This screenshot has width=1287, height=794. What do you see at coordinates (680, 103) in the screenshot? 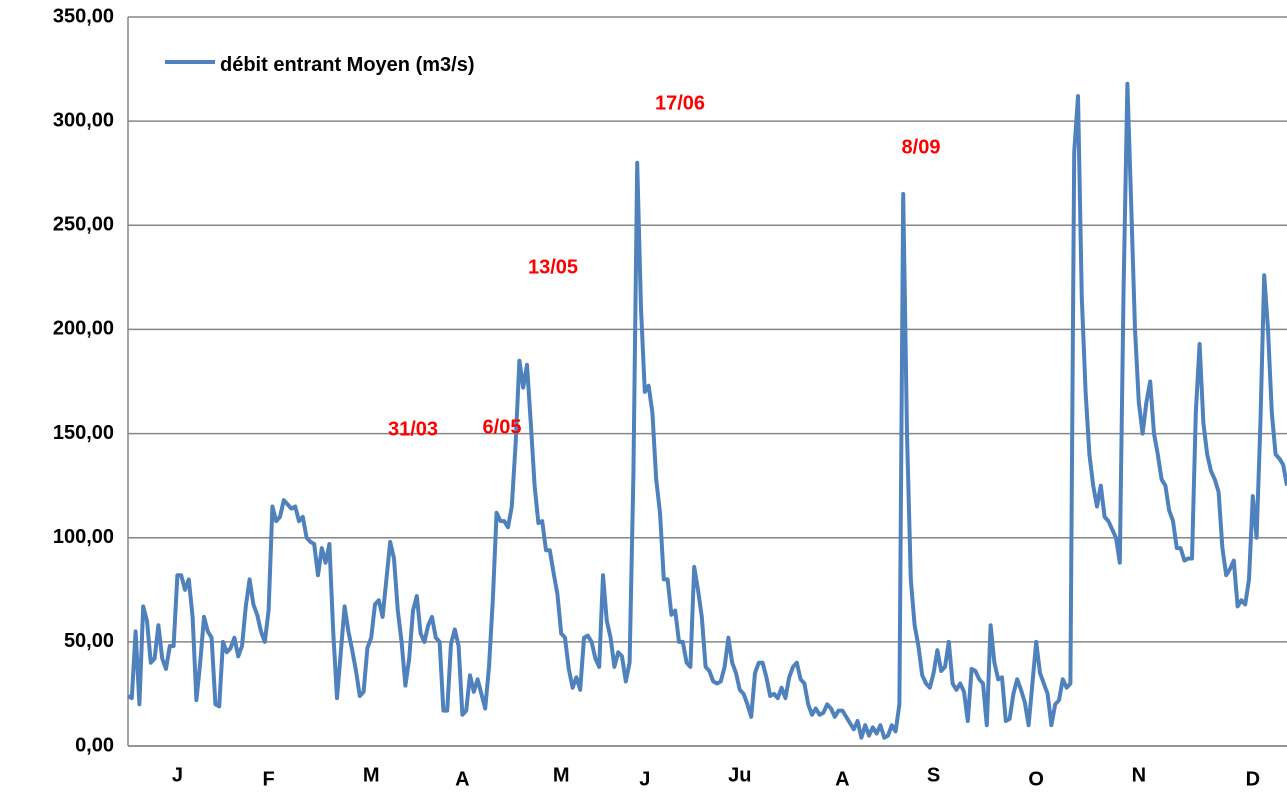
I see `annotation: 17/06` at bounding box center [680, 103].